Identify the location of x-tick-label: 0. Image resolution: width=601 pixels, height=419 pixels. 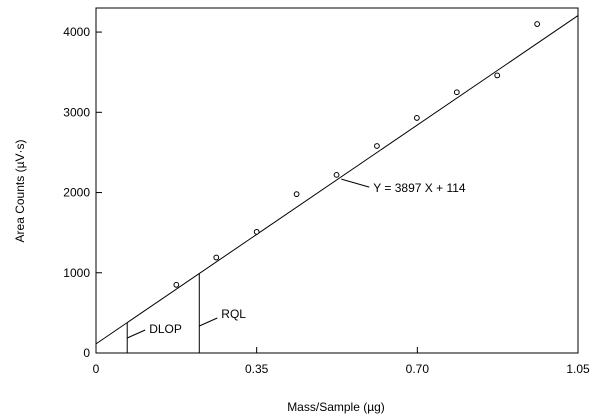
(96, 369).